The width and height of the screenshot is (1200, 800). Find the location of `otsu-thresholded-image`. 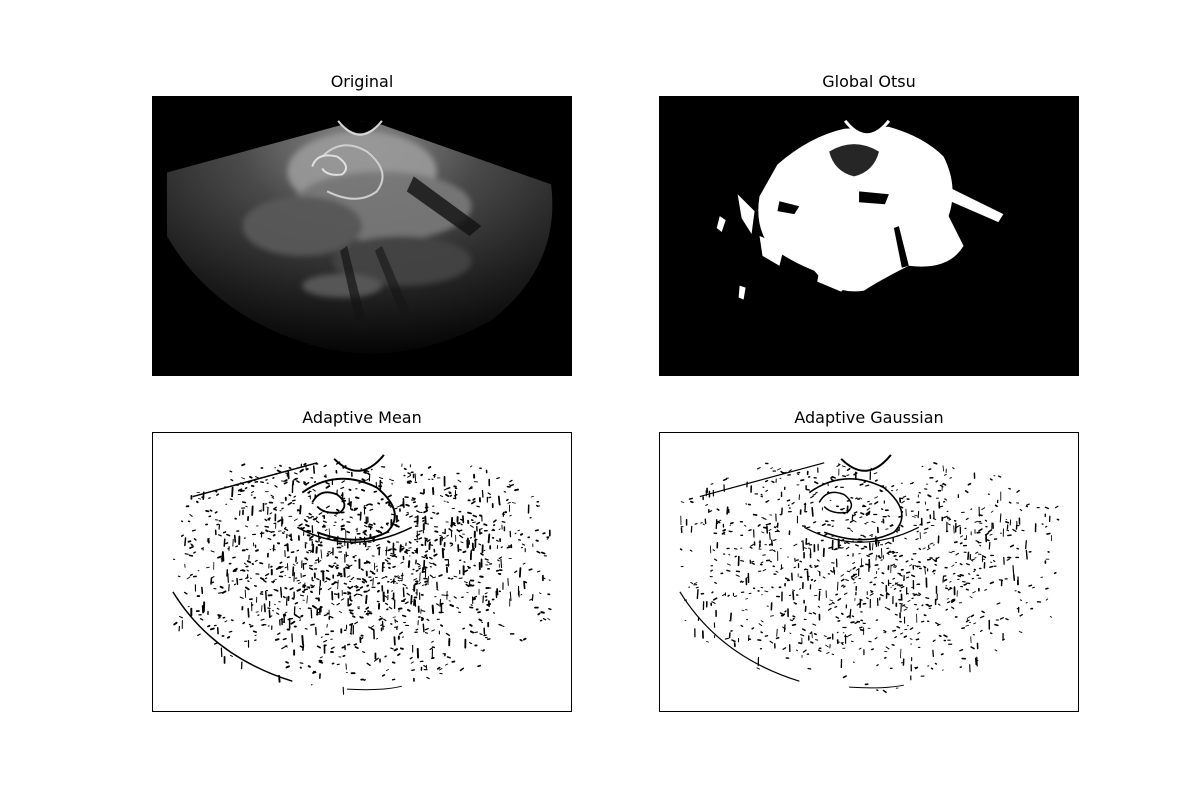

otsu-thresholded-image is located at coordinates (869, 236).